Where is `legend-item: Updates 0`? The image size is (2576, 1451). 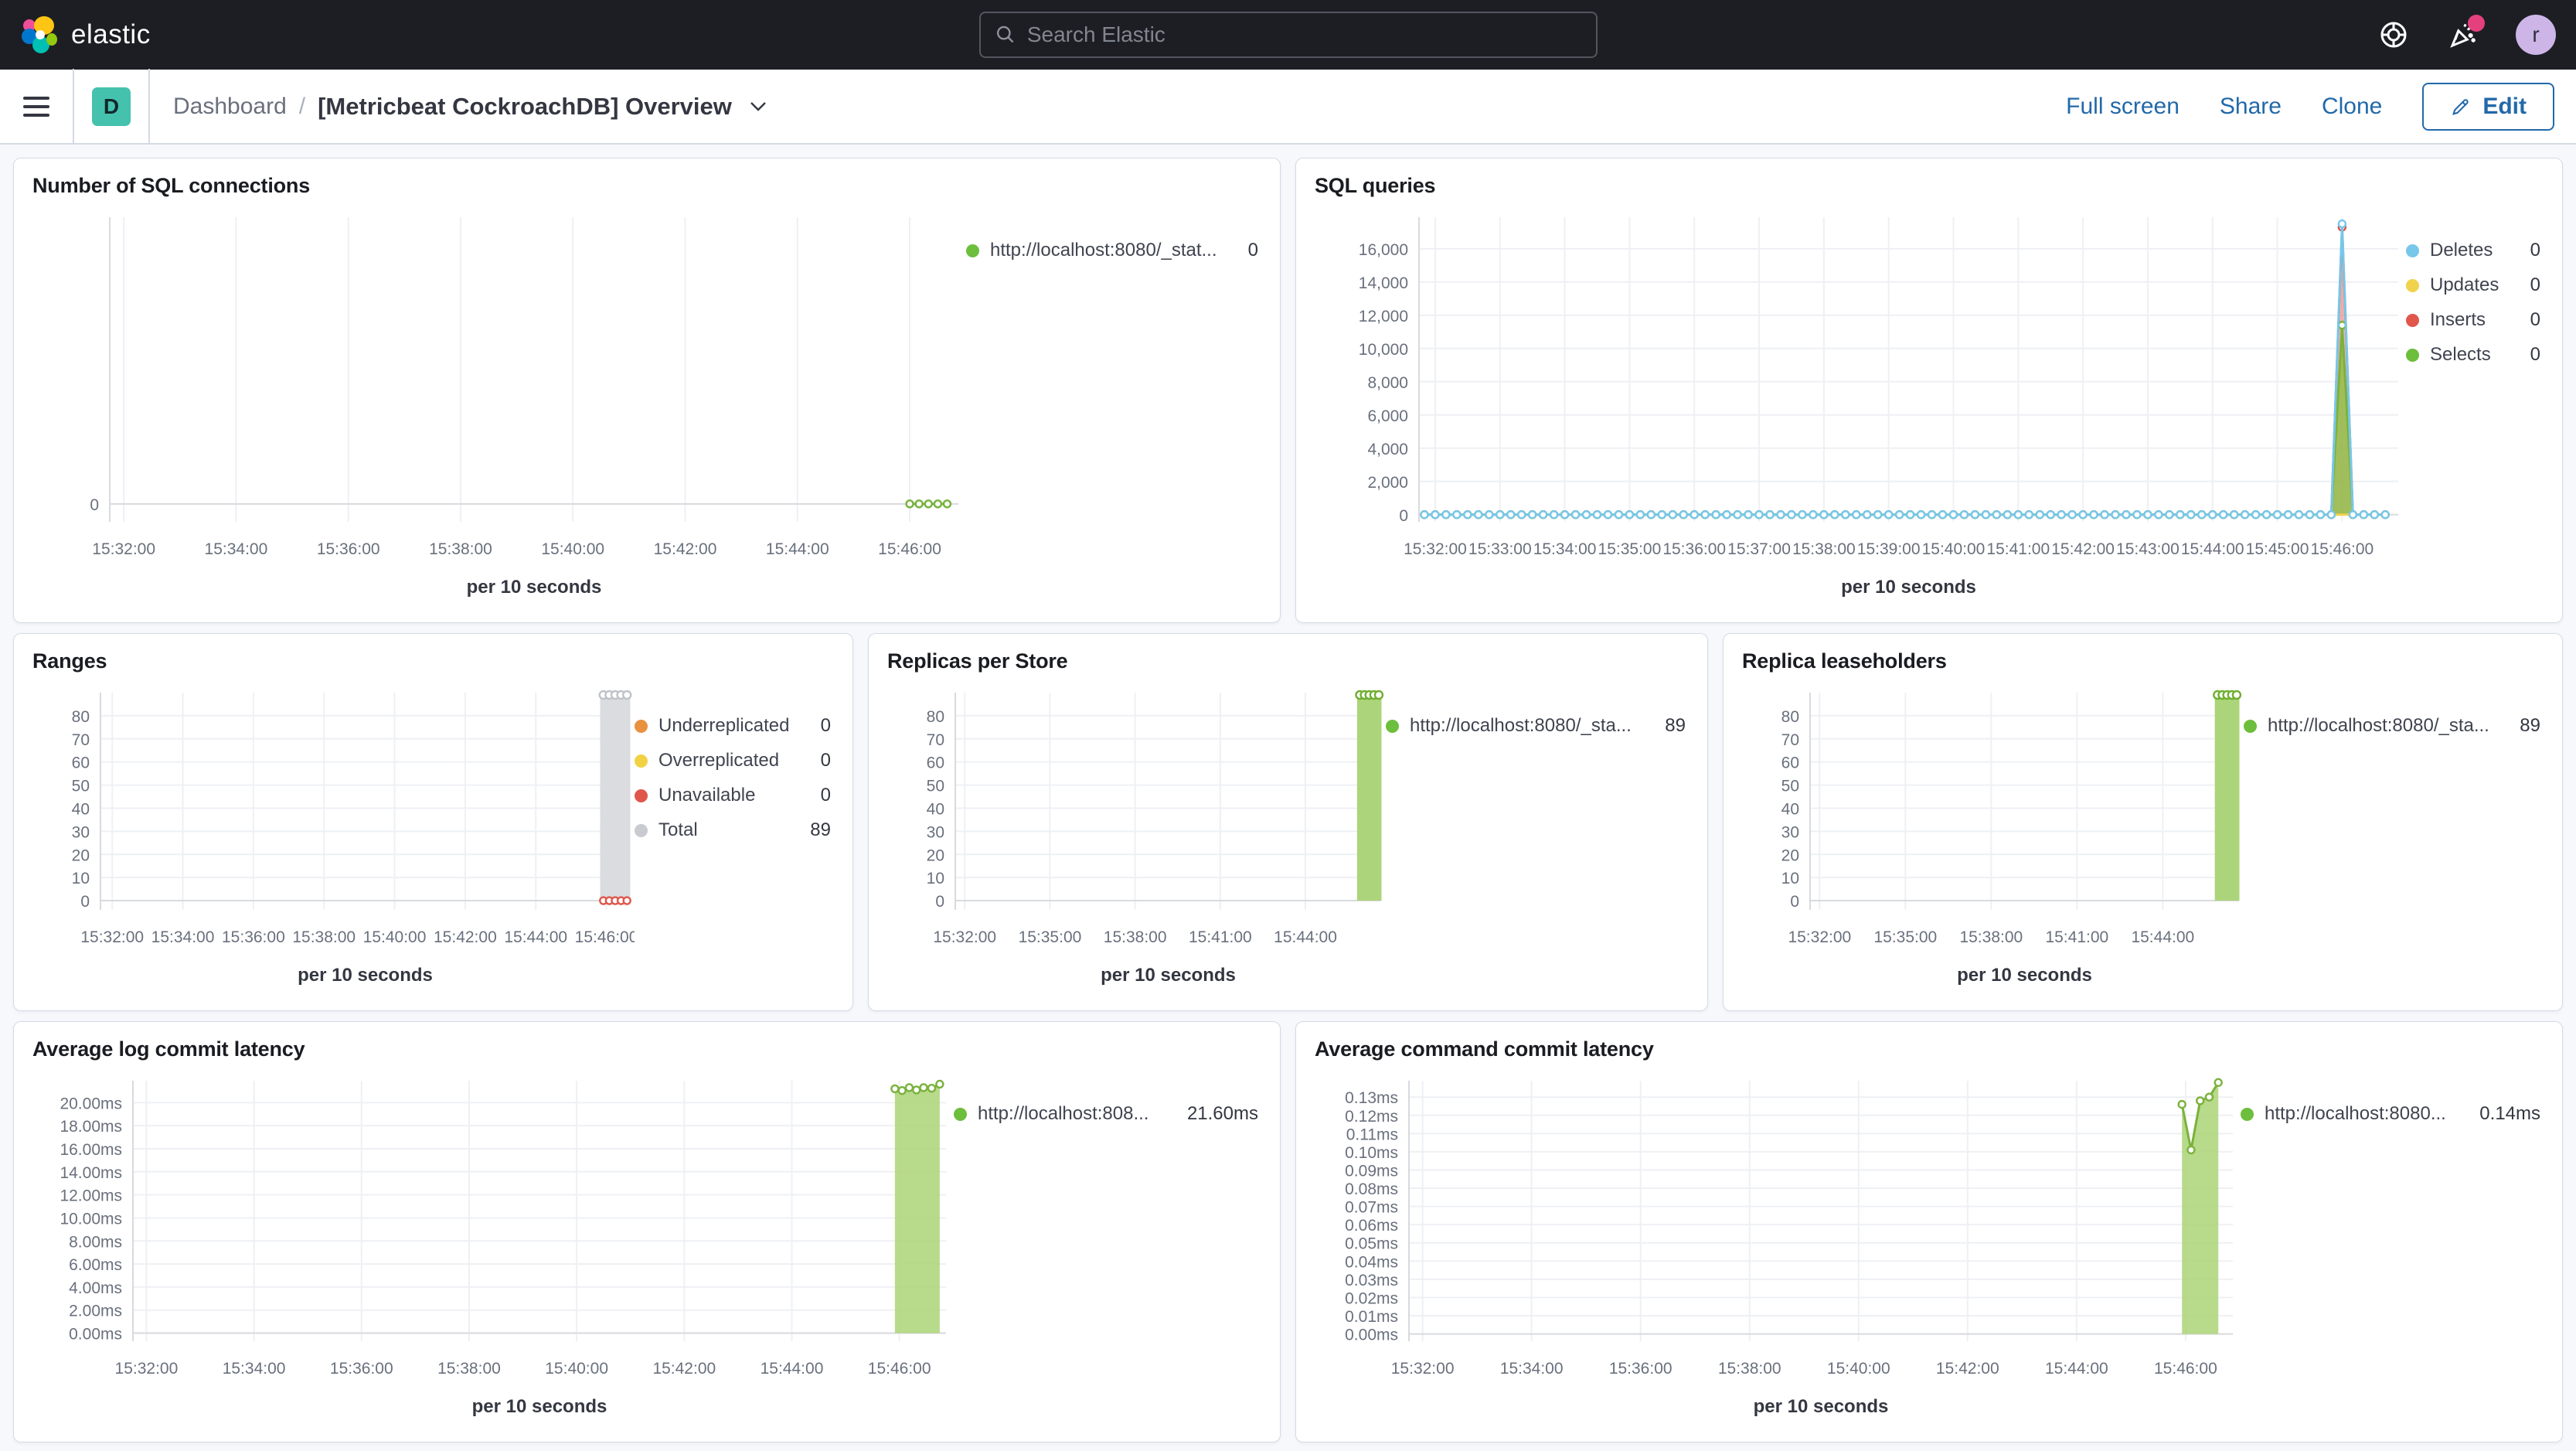 legend-item: Updates 0 is located at coordinates (2473, 285).